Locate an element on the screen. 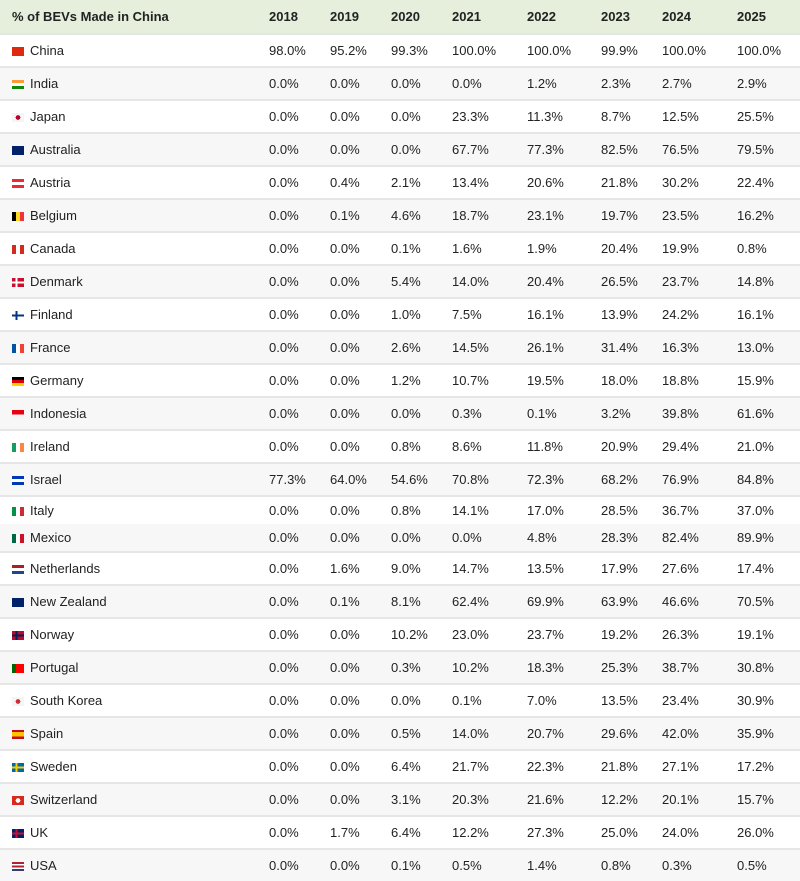  flag-icon-netherlands is located at coordinates (18, 569).